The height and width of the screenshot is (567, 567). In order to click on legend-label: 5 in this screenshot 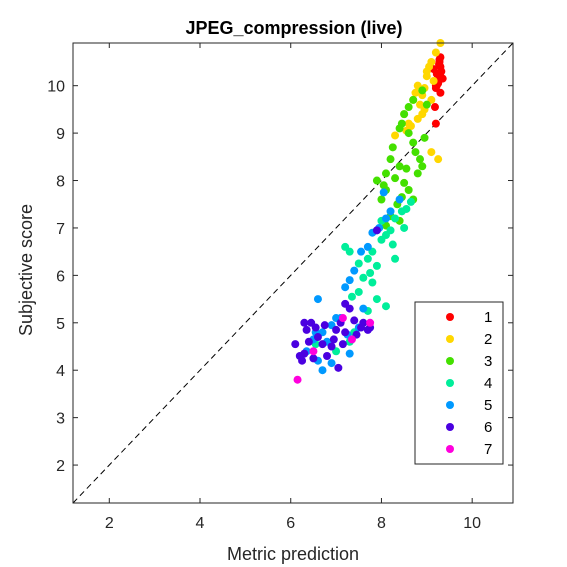, I will do `click(488, 405)`.